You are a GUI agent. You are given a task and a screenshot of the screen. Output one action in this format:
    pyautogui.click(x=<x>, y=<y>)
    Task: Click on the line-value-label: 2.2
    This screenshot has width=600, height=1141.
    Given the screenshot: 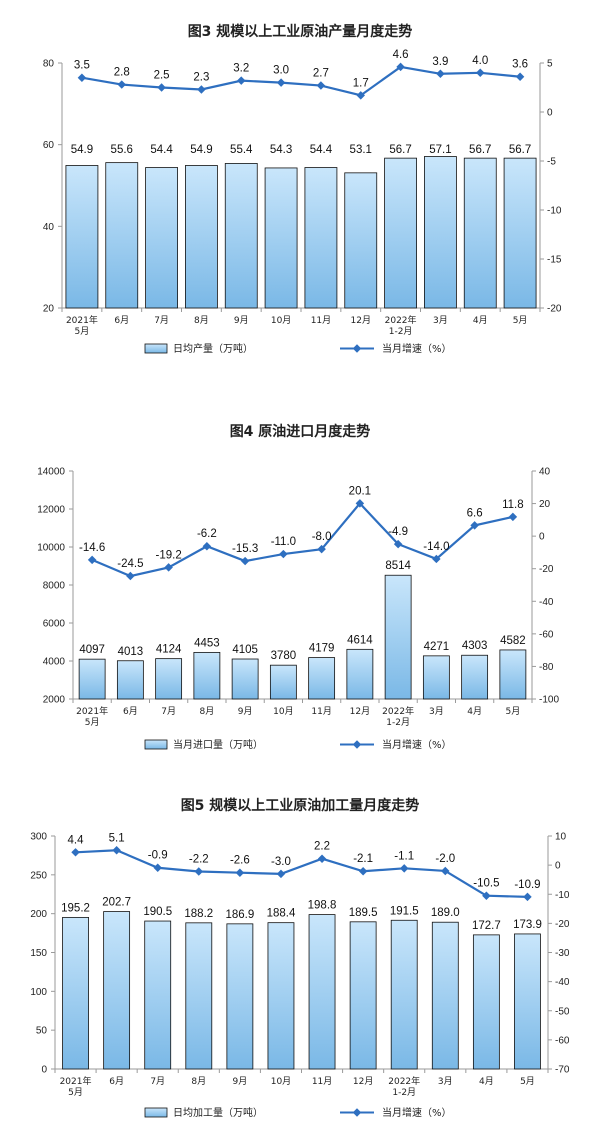 What is the action you would take?
    pyautogui.click(x=322, y=847)
    